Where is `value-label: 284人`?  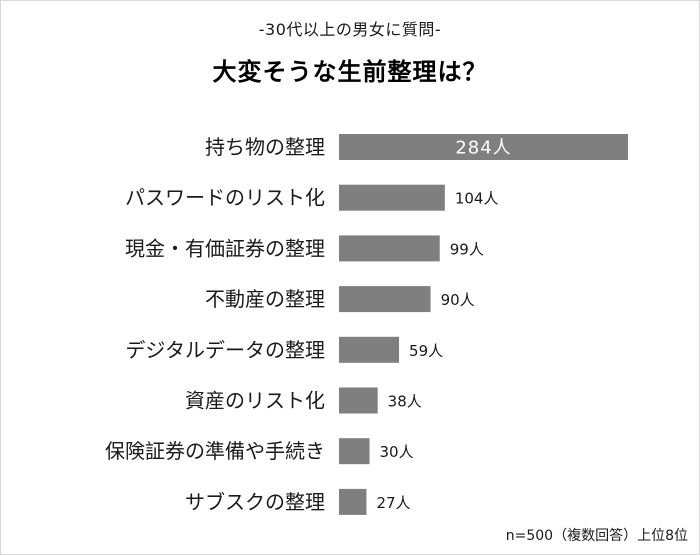
value-label: 284人 is located at coordinates (483, 148).